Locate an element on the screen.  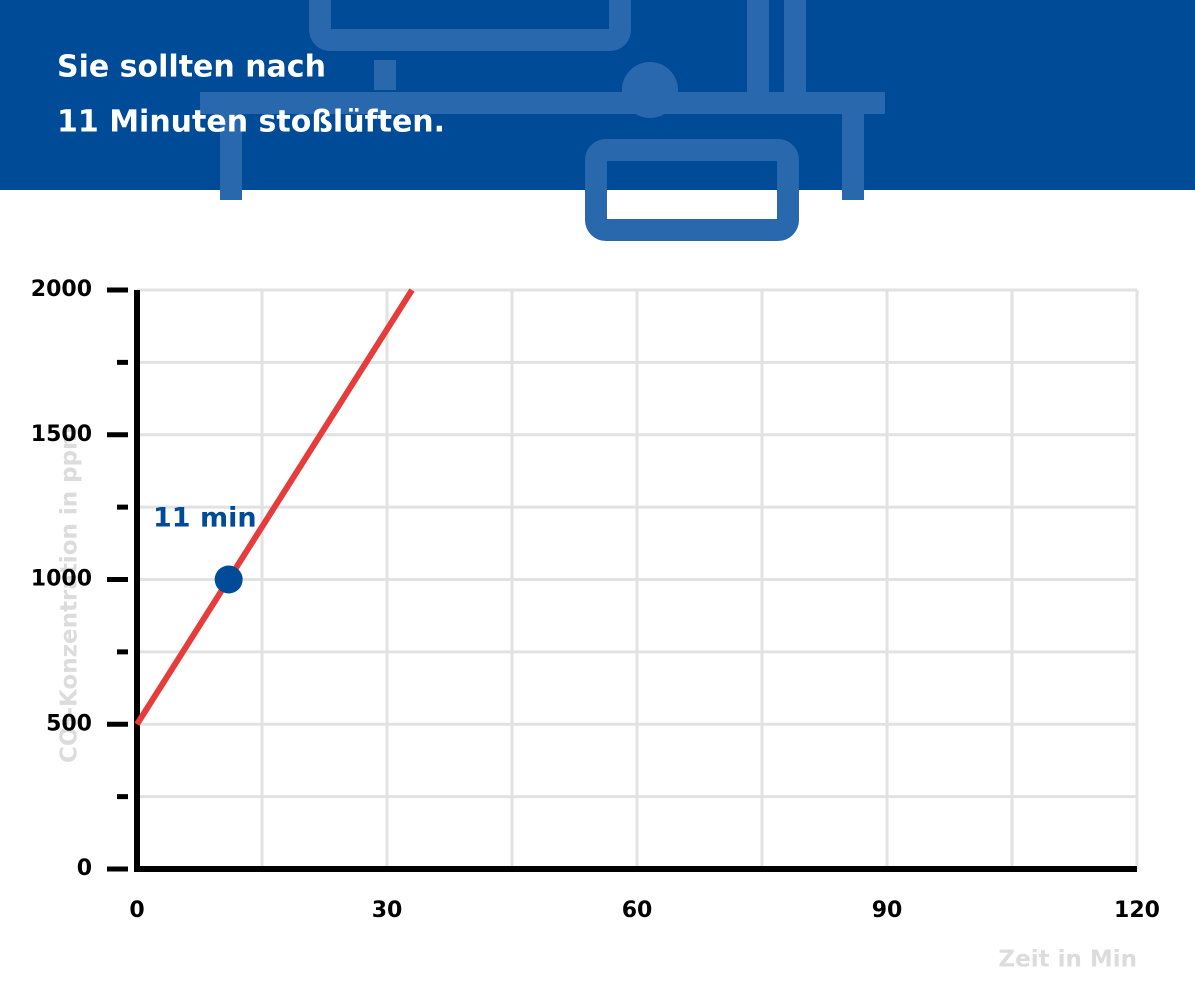
x-tick-label: 0 is located at coordinates (136, 910).